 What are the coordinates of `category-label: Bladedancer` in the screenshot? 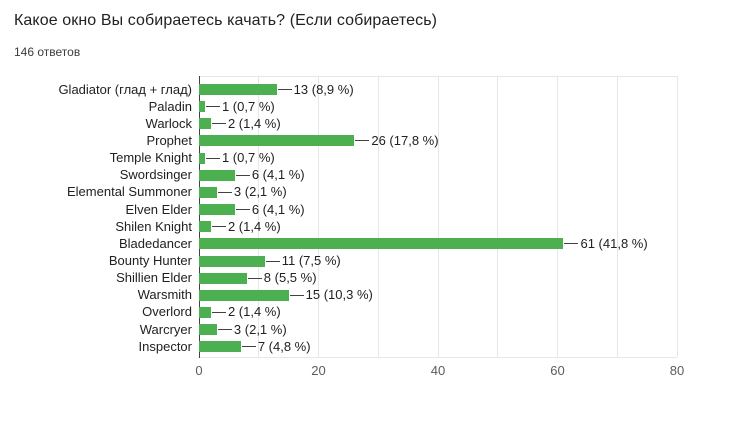 It's located at (155, 243).